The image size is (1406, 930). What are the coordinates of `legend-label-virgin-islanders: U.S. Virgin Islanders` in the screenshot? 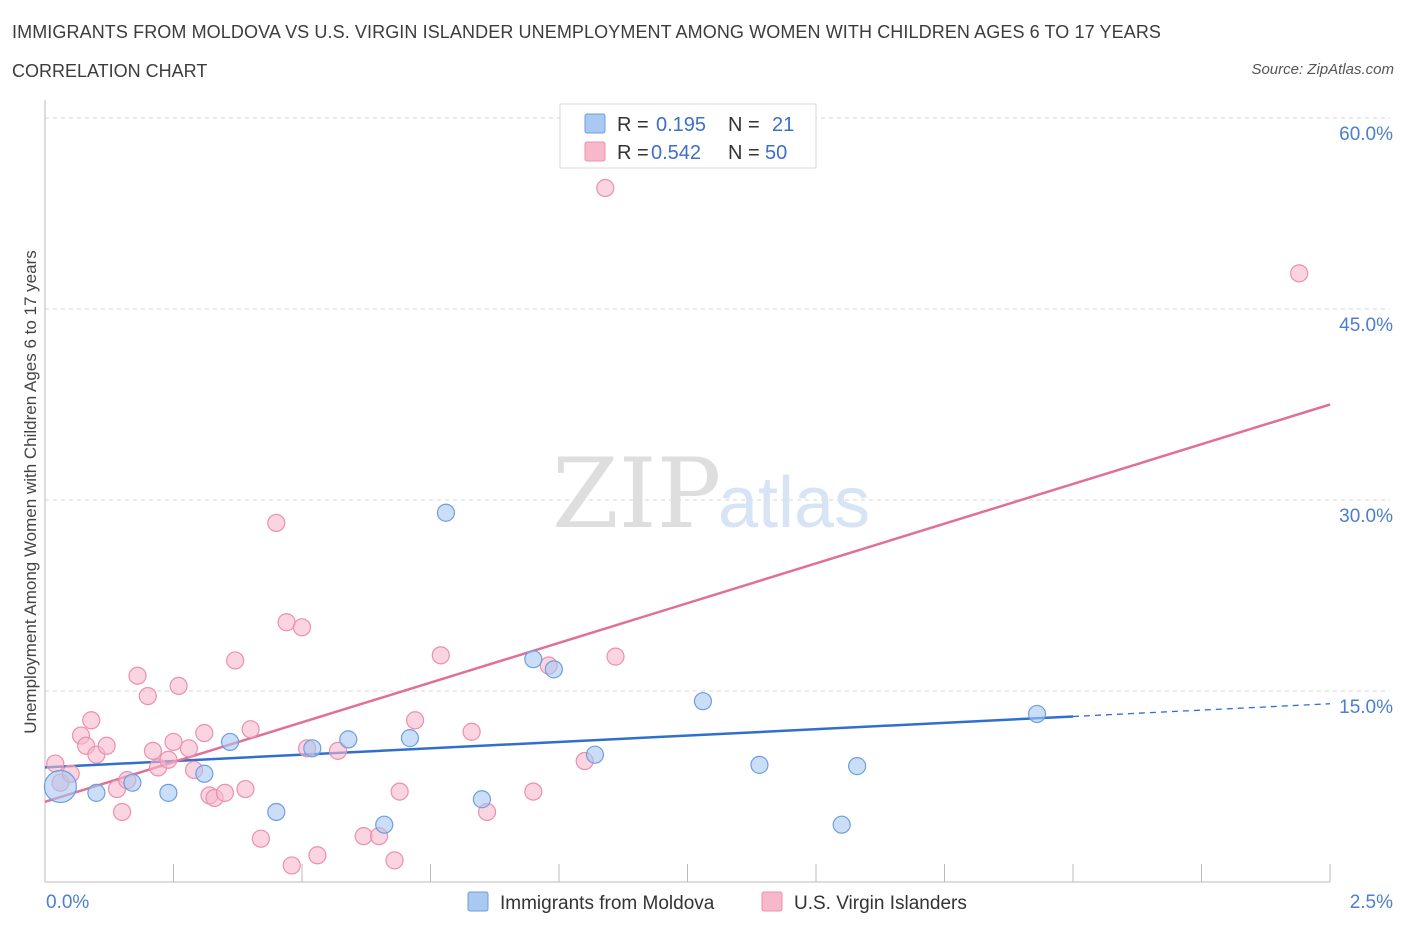 It's located at (880, 903).